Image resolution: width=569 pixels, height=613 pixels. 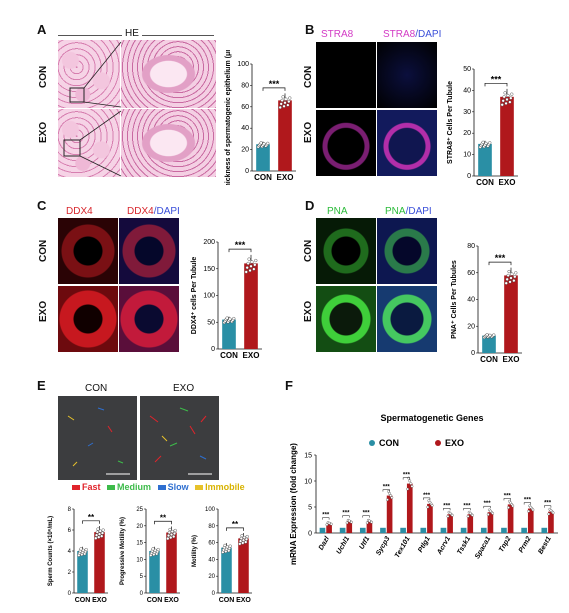 What do you see at coordinates (310, 508) in the screenshot?
I see `y-tick-label: 5` at bounding box center [310, 508].